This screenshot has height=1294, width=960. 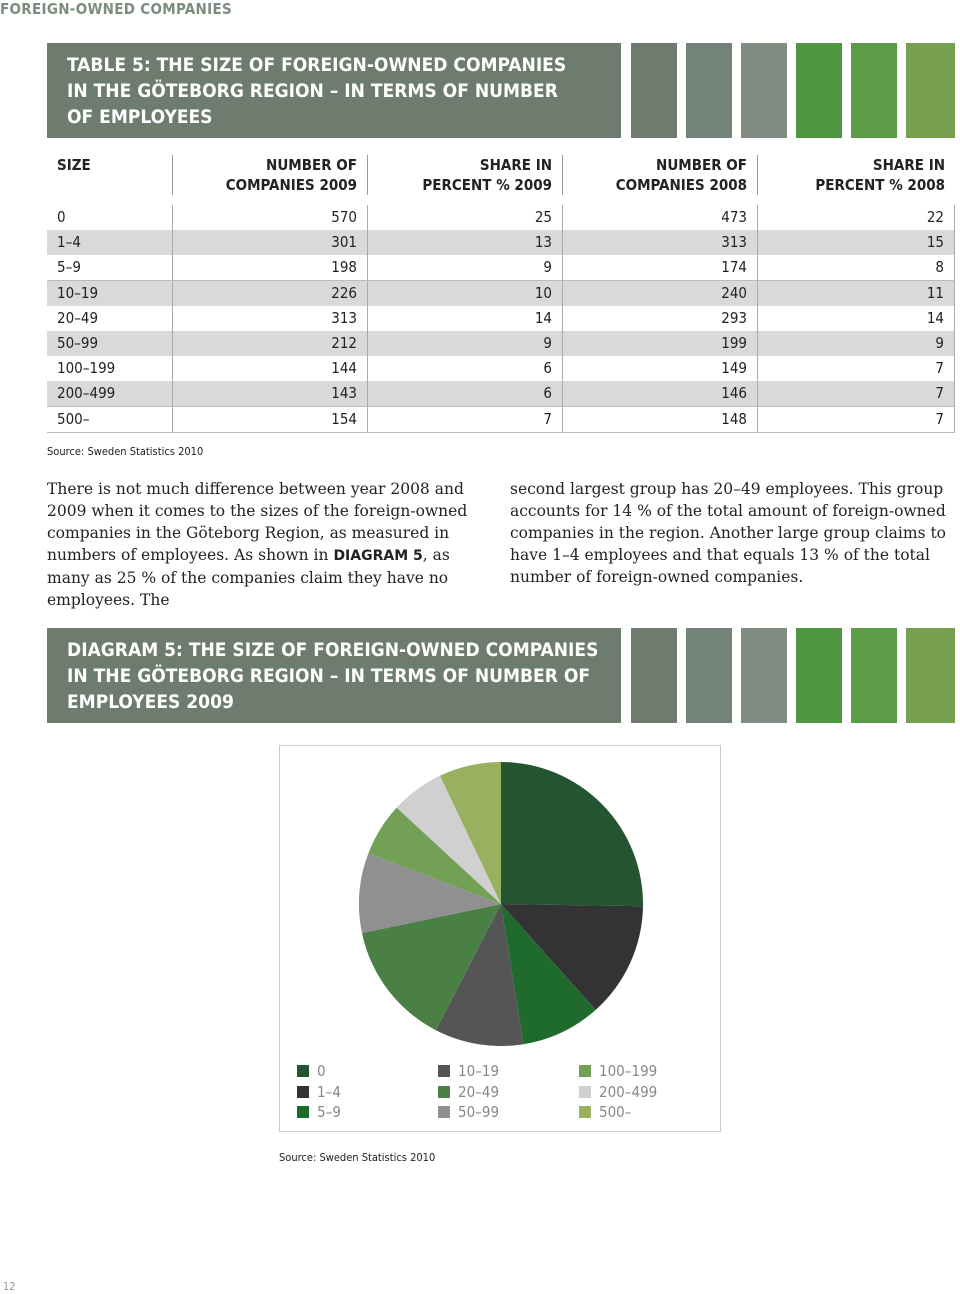 I want to click on table-cell: 1–4, so click(x=69, y=242).